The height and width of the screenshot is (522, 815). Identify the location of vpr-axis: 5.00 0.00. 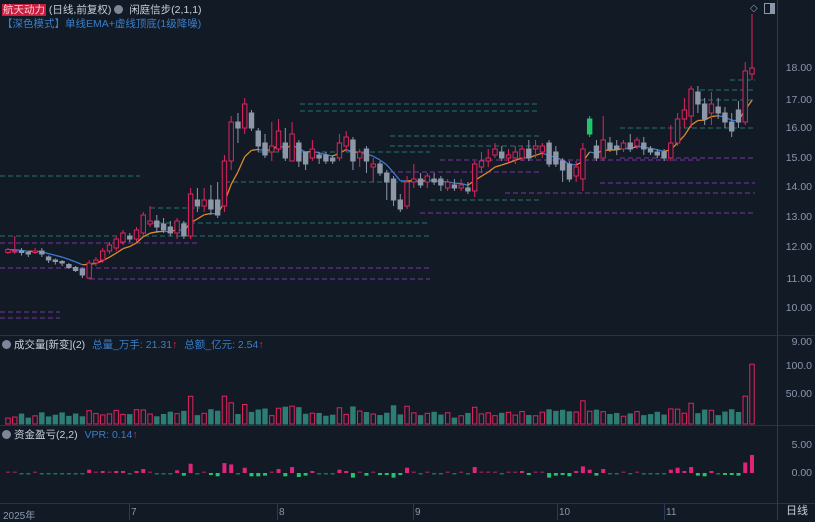
(796, 464).